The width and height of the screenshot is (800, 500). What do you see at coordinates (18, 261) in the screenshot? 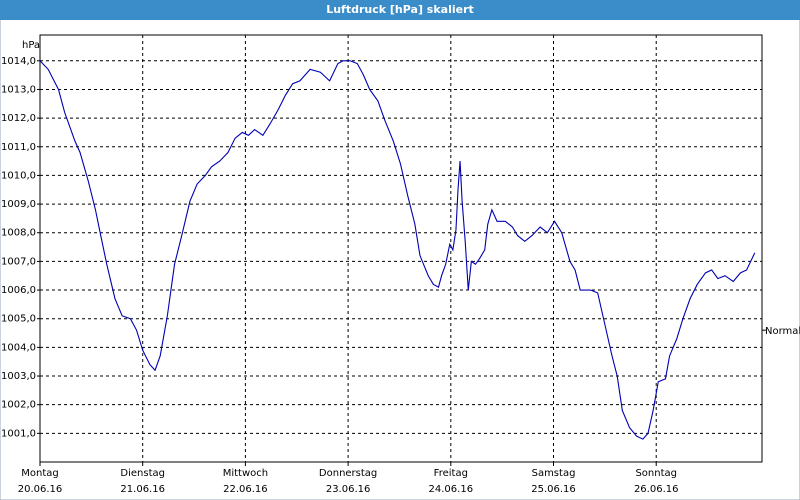
I see `y-tick-label: 1007,0` at bounding box center [18, 261].